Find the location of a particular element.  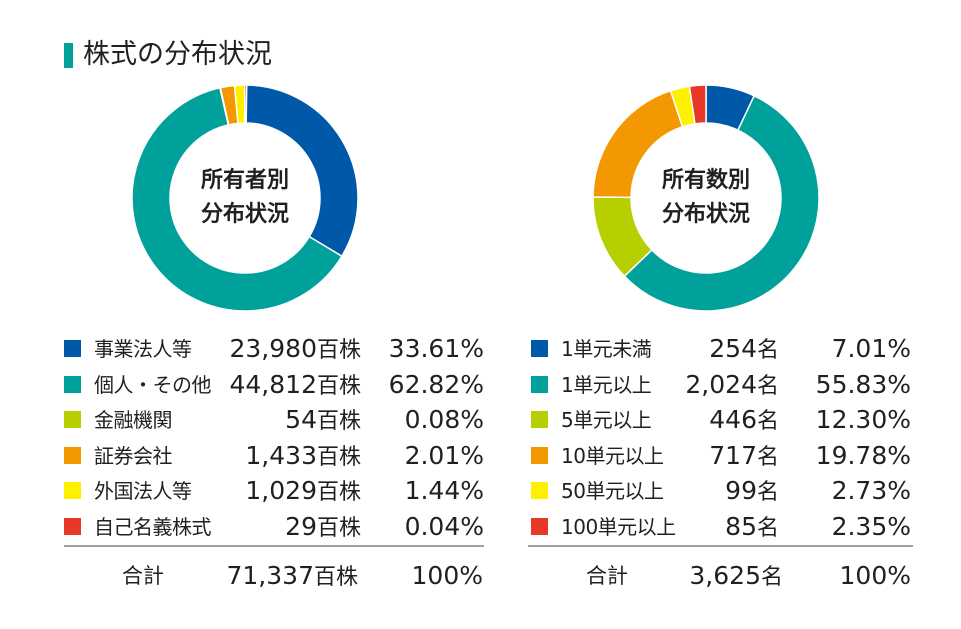

page-title: 株式の分布状況 is located at coordinates (177, 54).